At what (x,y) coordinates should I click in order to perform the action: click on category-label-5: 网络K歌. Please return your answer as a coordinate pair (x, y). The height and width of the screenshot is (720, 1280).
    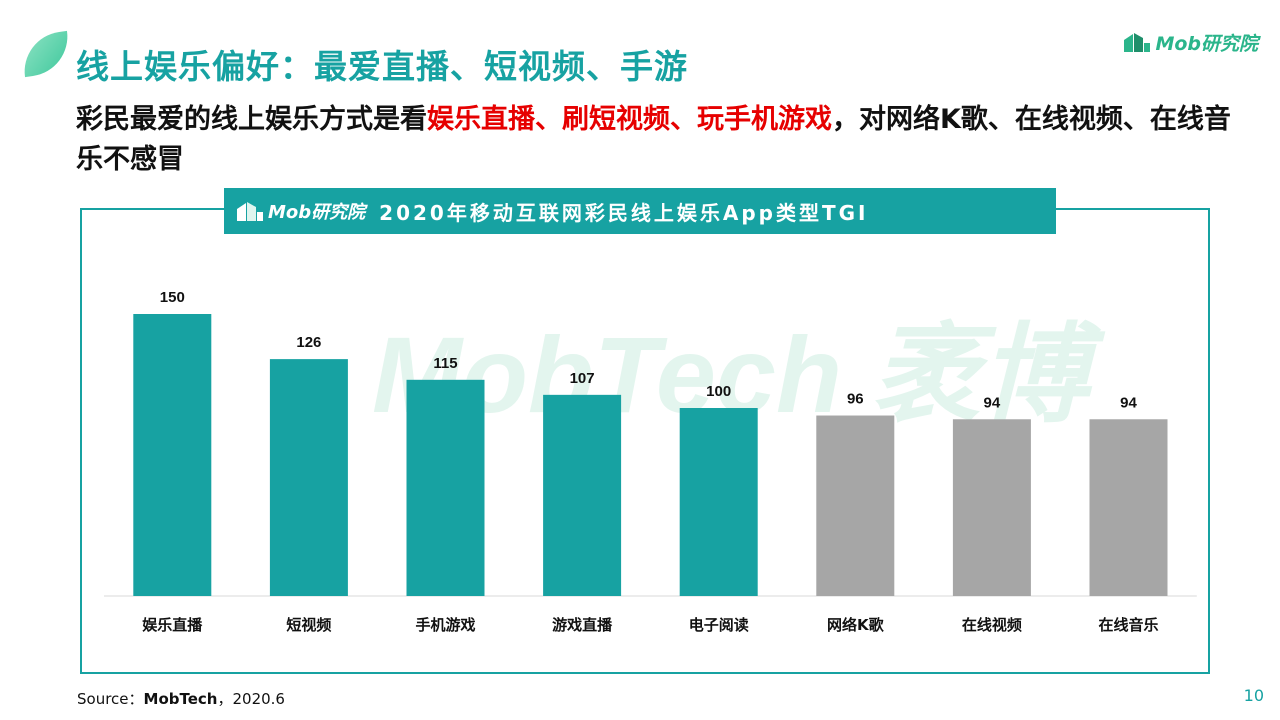
    Looking at the image, I should click on (856, 625).